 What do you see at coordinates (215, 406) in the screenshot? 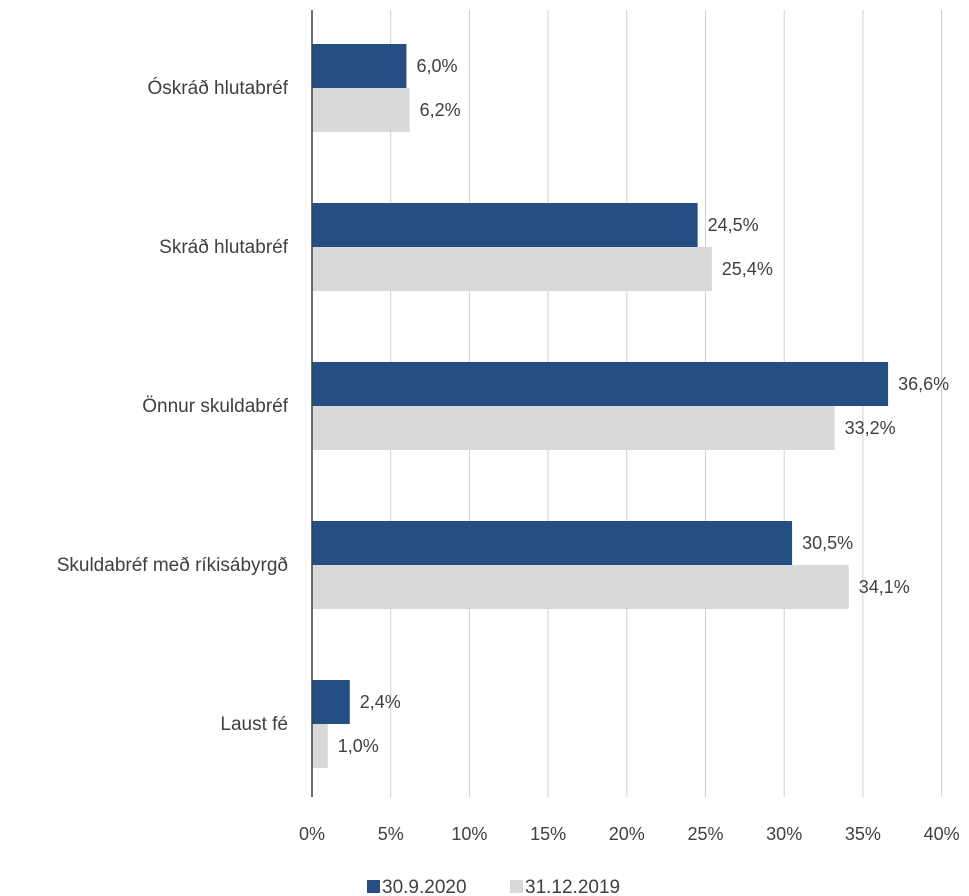
I see `category-label: Önnur skuldabréf` at bounding box center [215, 406].